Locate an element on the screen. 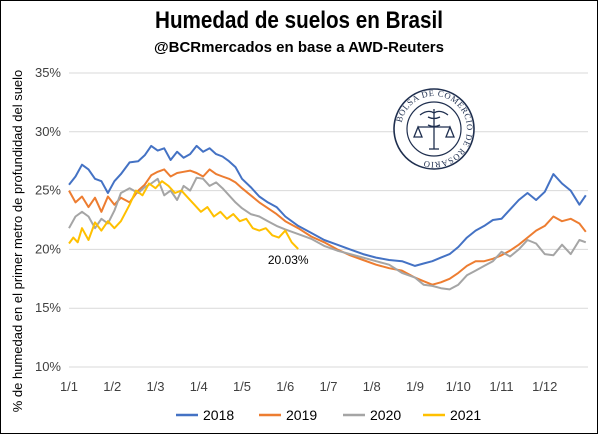 The image size is (598, 434). y-tick-labels: 10% 15% 20% 25% 30% 35% is located at coordinates (48, 219).